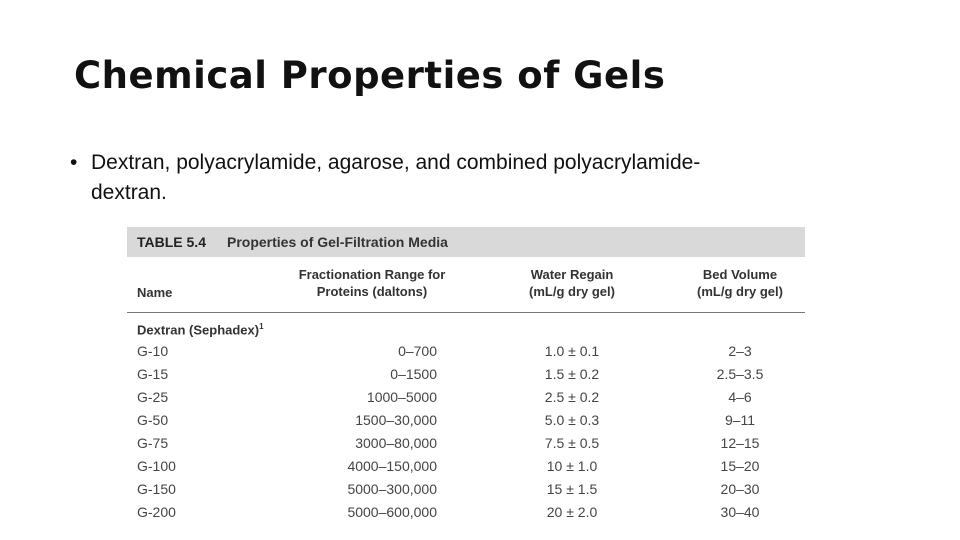 This screenshot has width=960, height=540. Describe the element at coordinates (413, 374) in the screenshot. I see `cell-range: 0–1500` at that location.